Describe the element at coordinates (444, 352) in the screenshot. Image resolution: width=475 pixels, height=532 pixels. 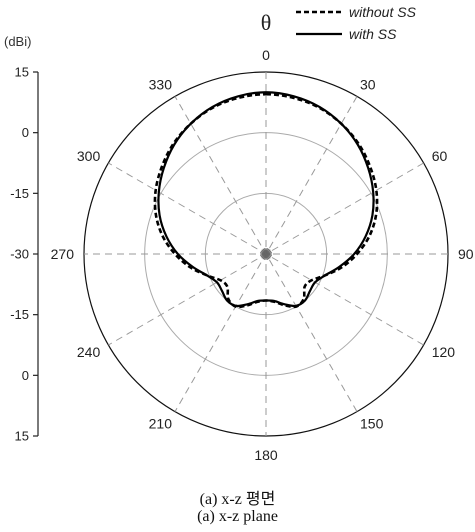
I see `angle-label: 120` at that location.